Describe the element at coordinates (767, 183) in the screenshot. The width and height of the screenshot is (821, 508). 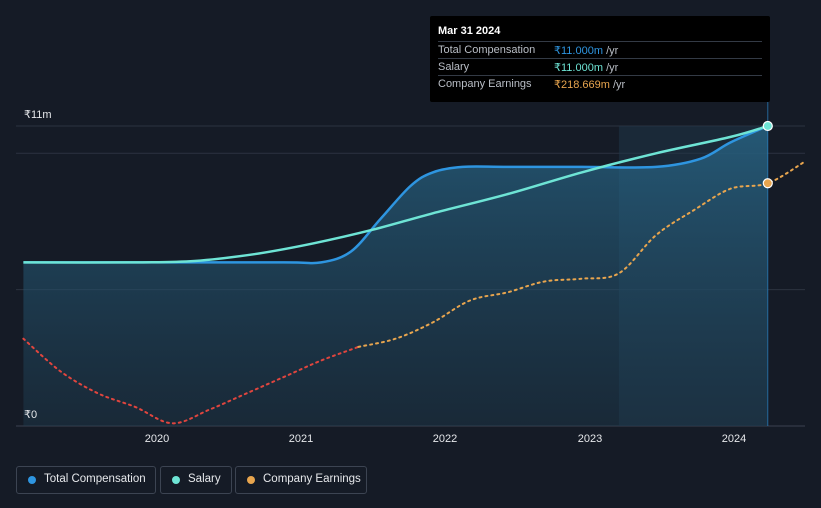
I see `company-earnings-marker` at that location.